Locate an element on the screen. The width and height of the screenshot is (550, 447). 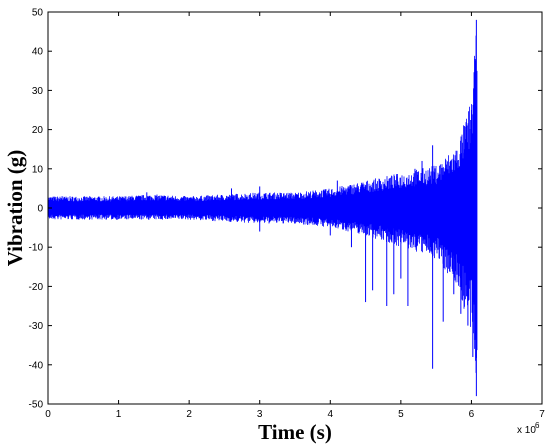
y-tick-label: -50 is located at coordinates (36, 405).